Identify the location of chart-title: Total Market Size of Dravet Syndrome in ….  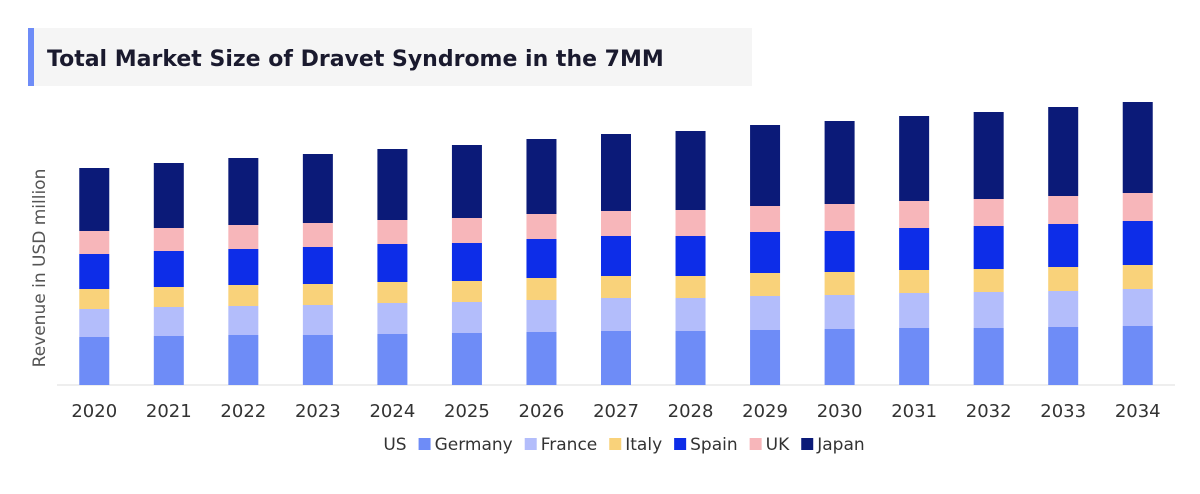
(355, 59).